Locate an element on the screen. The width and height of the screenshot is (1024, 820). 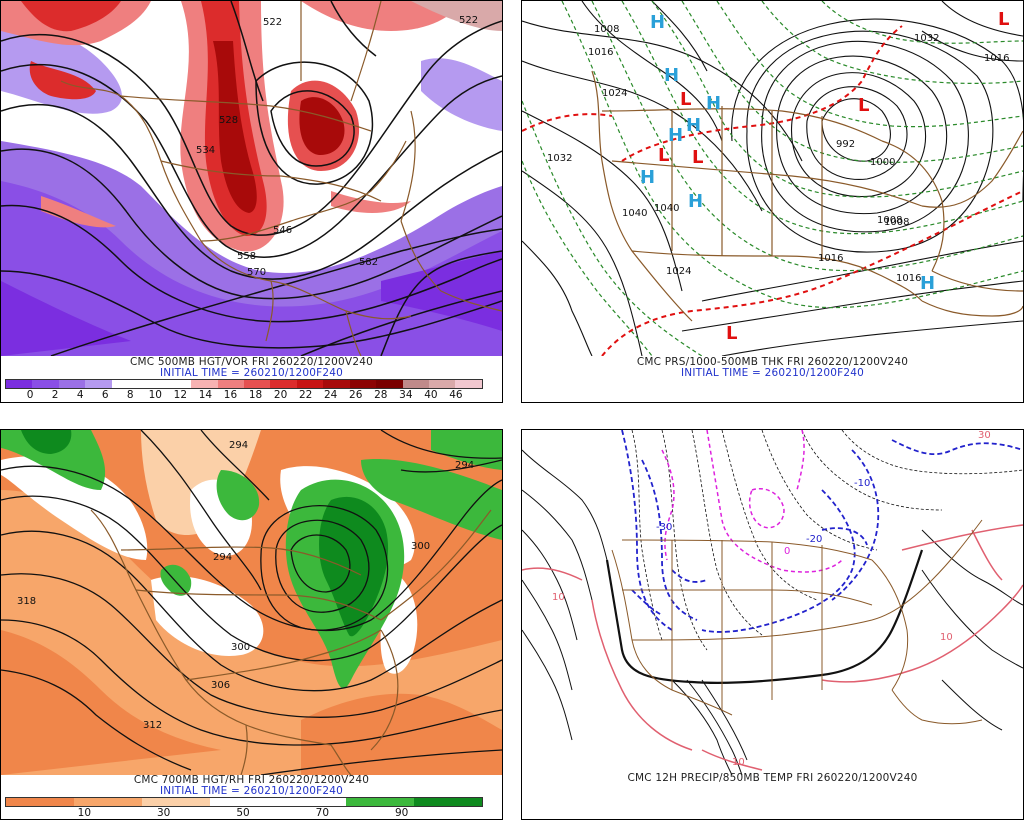
temp-label: -10 is located at coordinates (862, 483).